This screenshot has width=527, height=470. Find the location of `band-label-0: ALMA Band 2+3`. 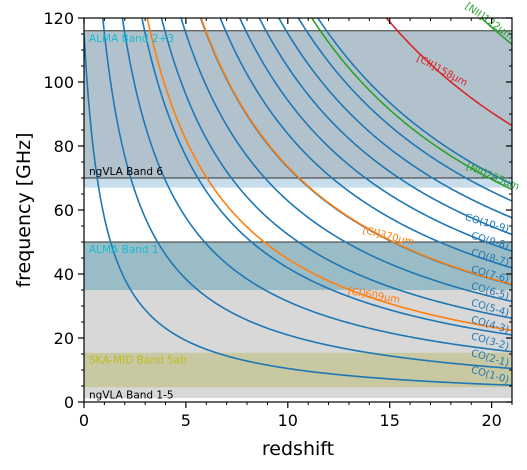

band-label-0: ALMA Band 2+3 is located at coordinates (131, 39).